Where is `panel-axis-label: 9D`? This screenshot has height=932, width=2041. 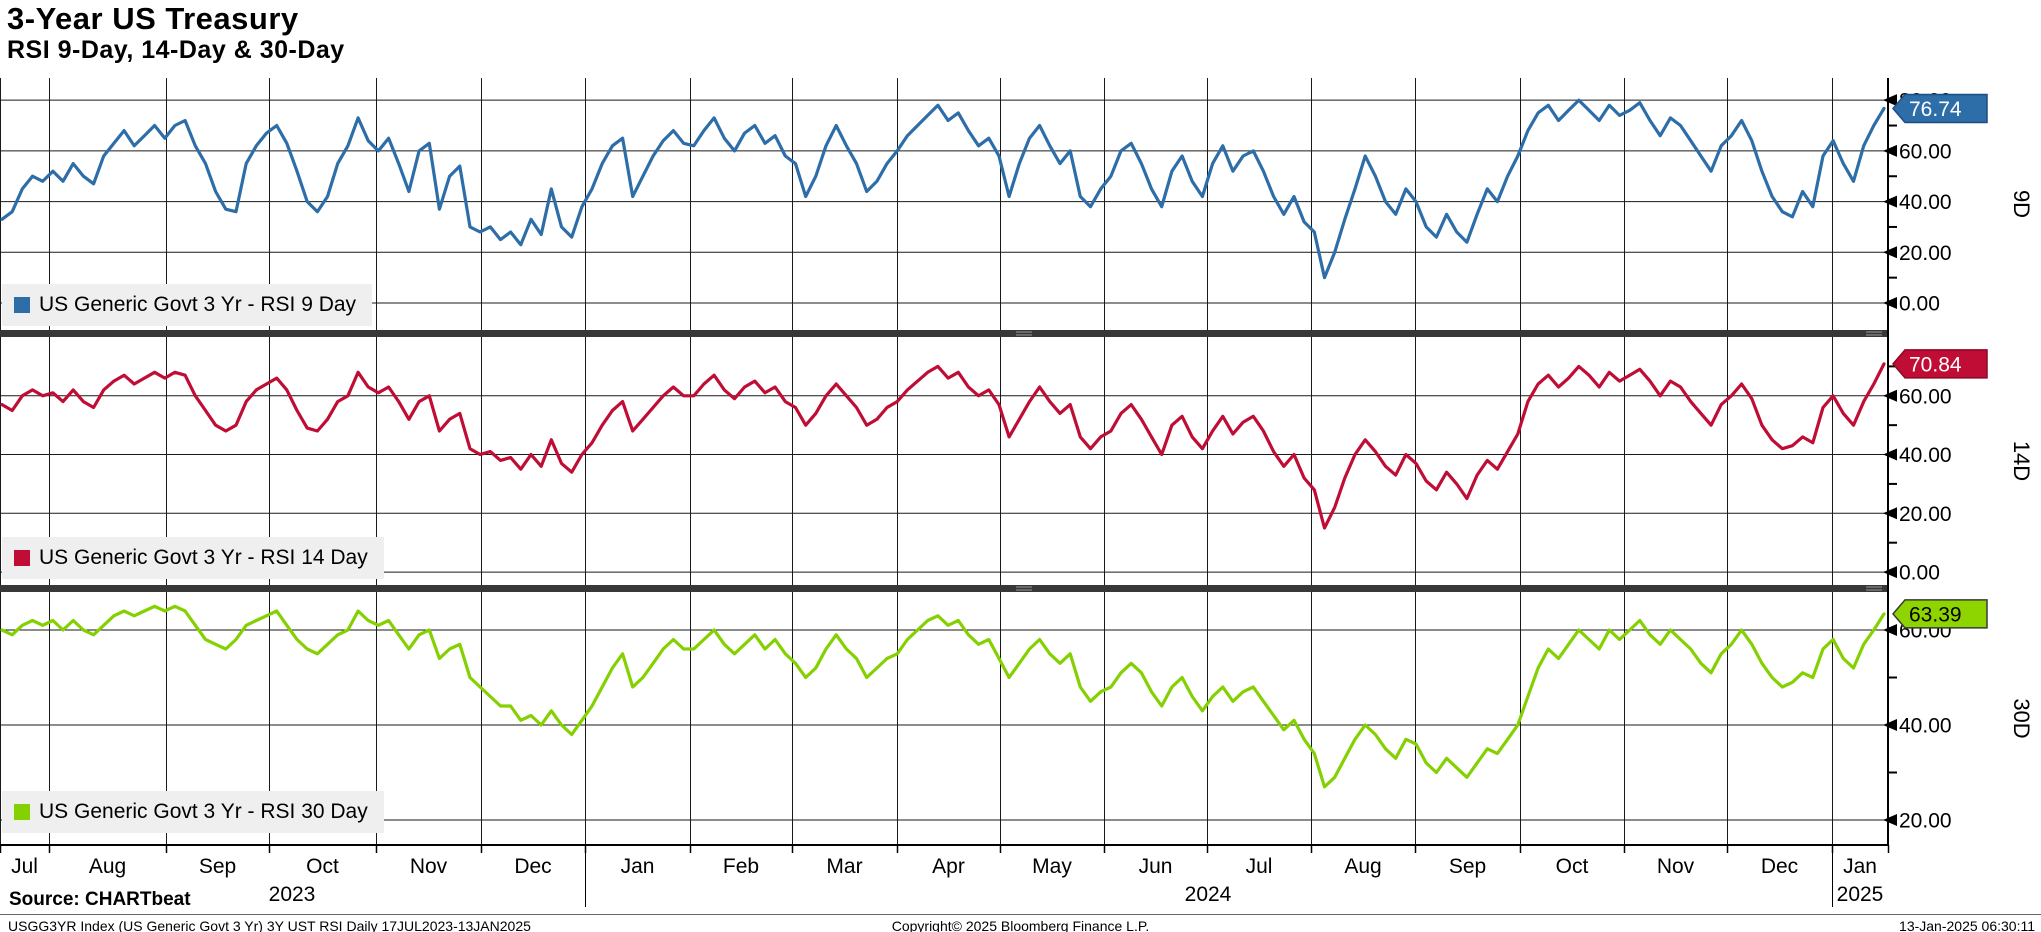
panel-axis-label: 9D is located at coordinates (2021, 204).